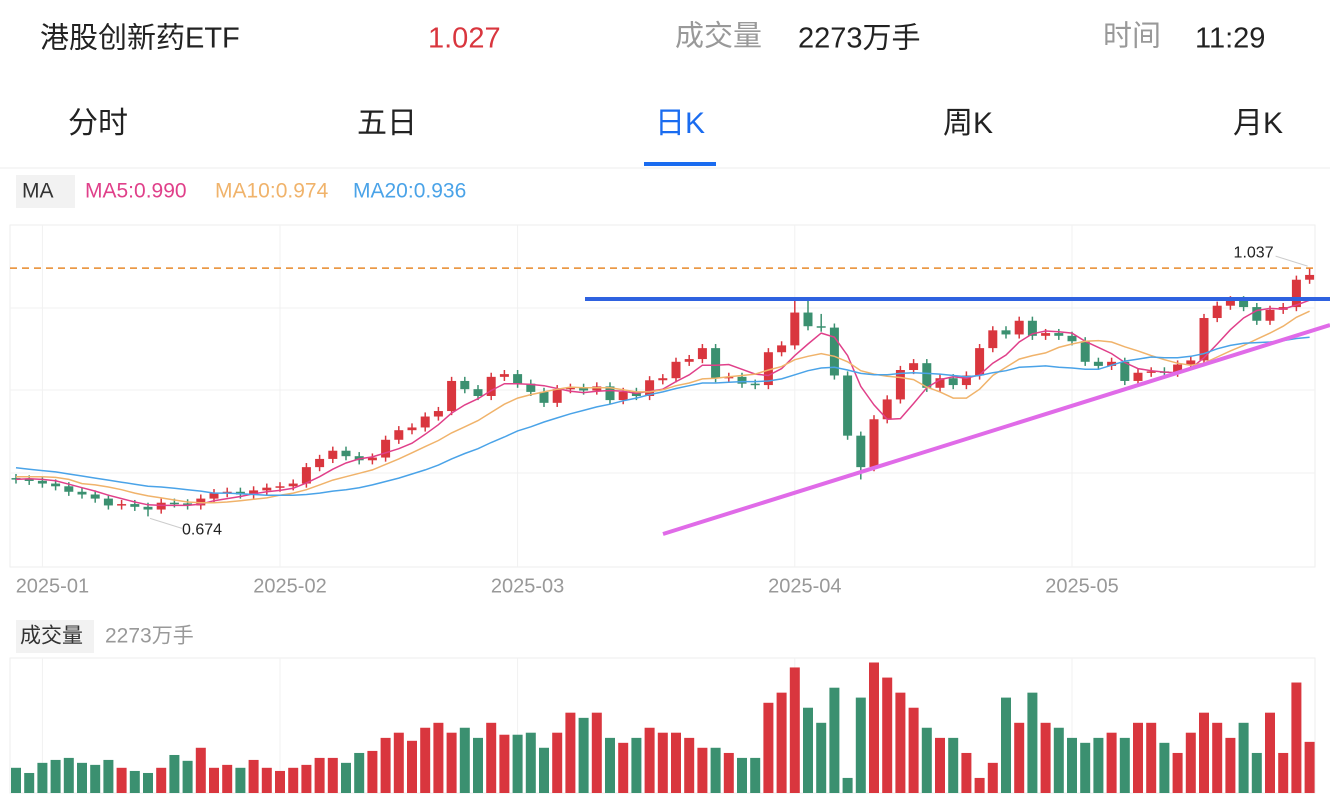  Describe the element at coordinates (1254, 252) in the screenshot. I see `high-label: 1.037` at that location.